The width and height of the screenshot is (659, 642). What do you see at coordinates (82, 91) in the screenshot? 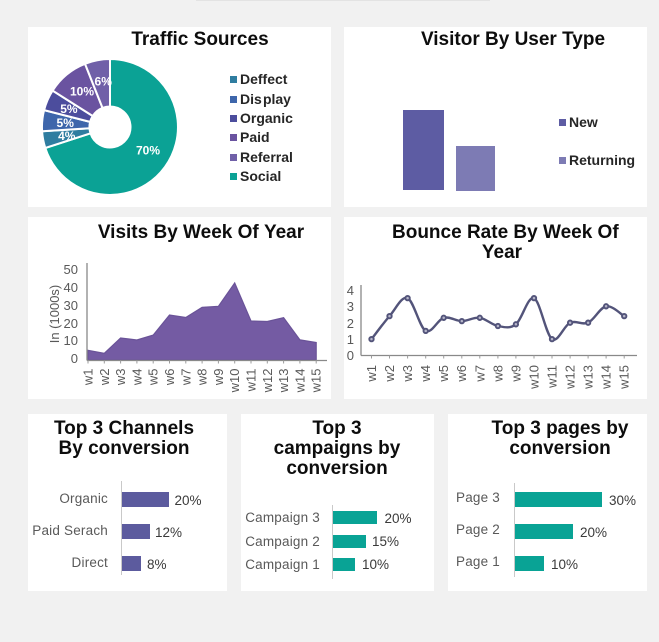
I see `svg-text: 10%` at bounding box center [82, 91].